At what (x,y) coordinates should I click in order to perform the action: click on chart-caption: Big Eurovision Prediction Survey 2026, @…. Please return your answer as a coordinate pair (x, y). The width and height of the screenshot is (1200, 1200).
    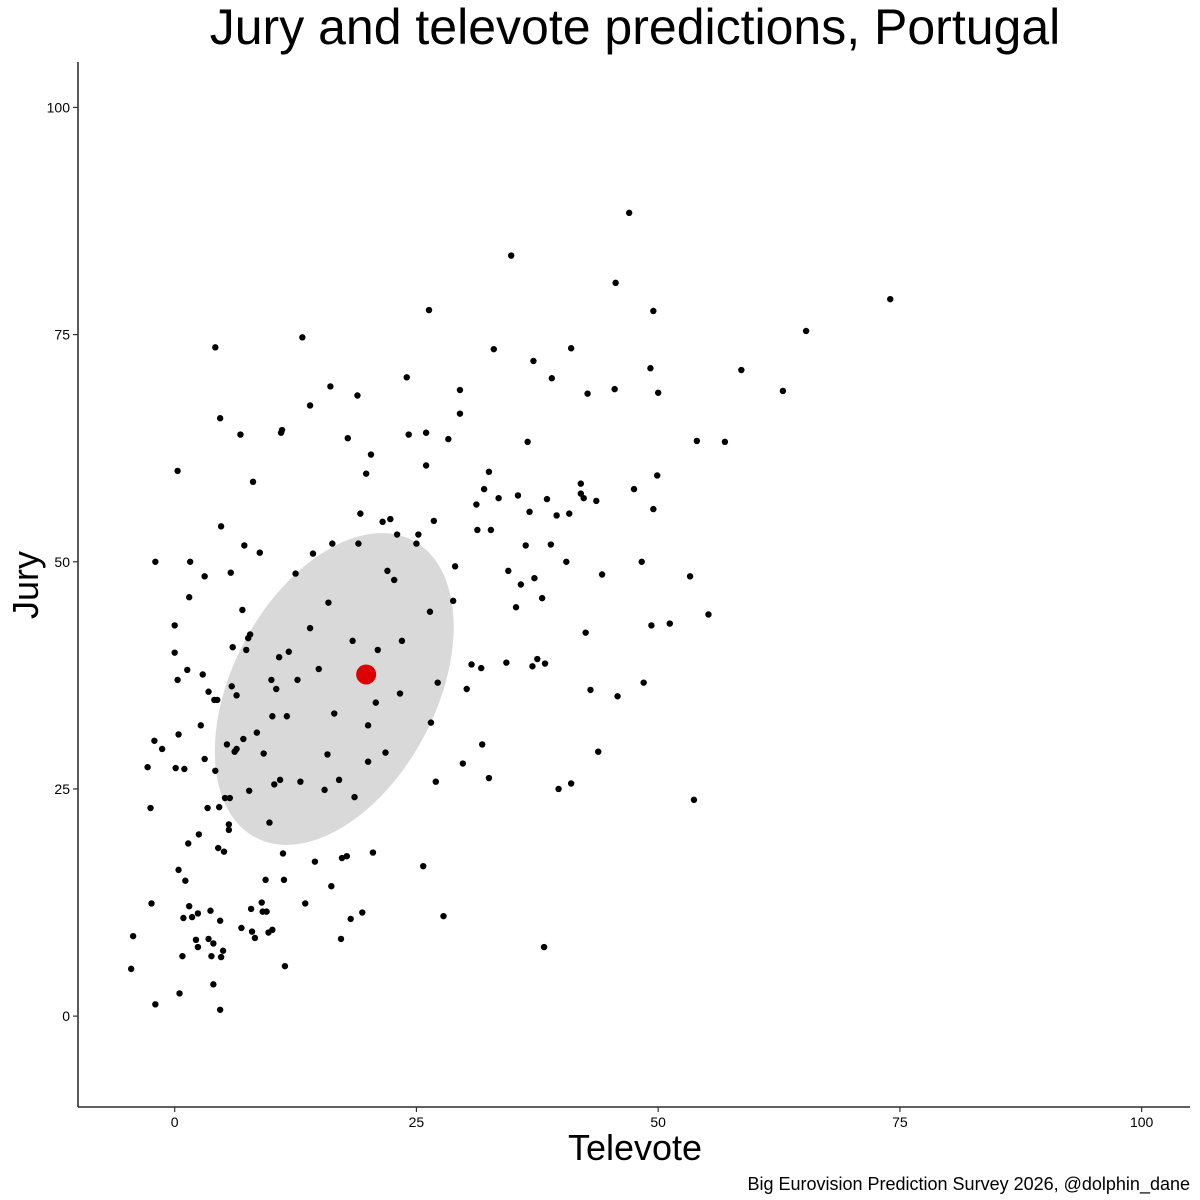
    Looking at the image, I should click on (968, 1184).